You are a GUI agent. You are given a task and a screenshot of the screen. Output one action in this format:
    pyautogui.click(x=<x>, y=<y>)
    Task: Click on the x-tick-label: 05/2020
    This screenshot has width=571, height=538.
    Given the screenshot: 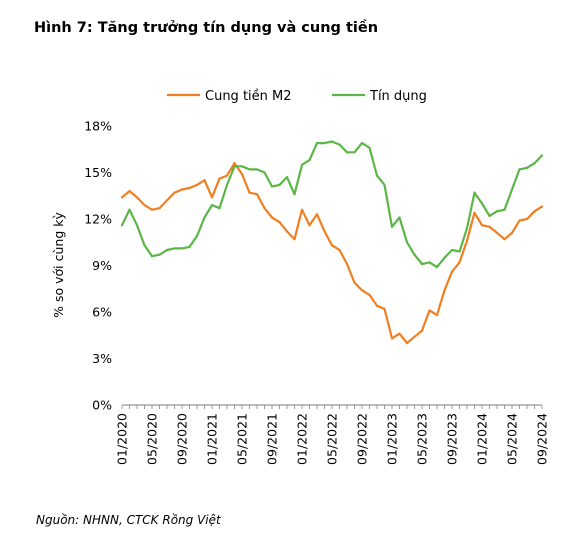 What is the action you would take?
    pyautogui.click(x=152, y=439)
    